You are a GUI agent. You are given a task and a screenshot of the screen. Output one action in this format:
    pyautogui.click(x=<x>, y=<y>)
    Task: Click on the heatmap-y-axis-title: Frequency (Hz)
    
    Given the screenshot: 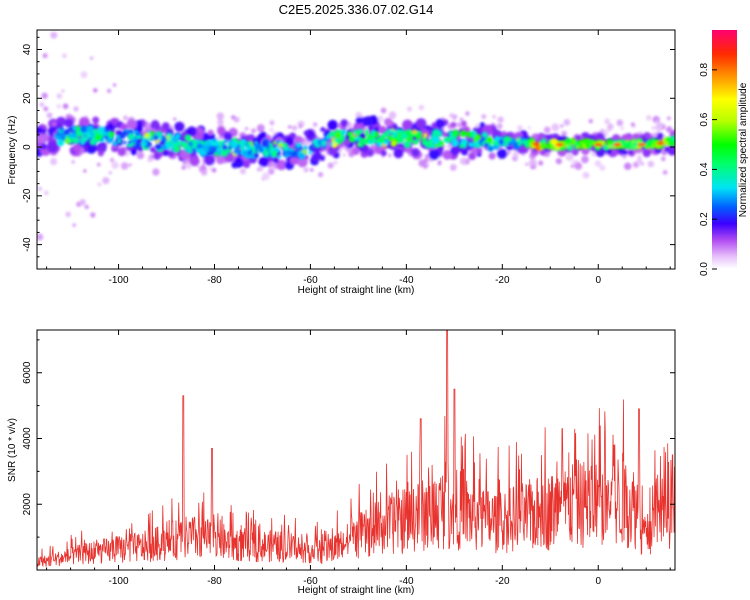 What is the action you would take?
    pyautogui.click(x=12, y=150)
    